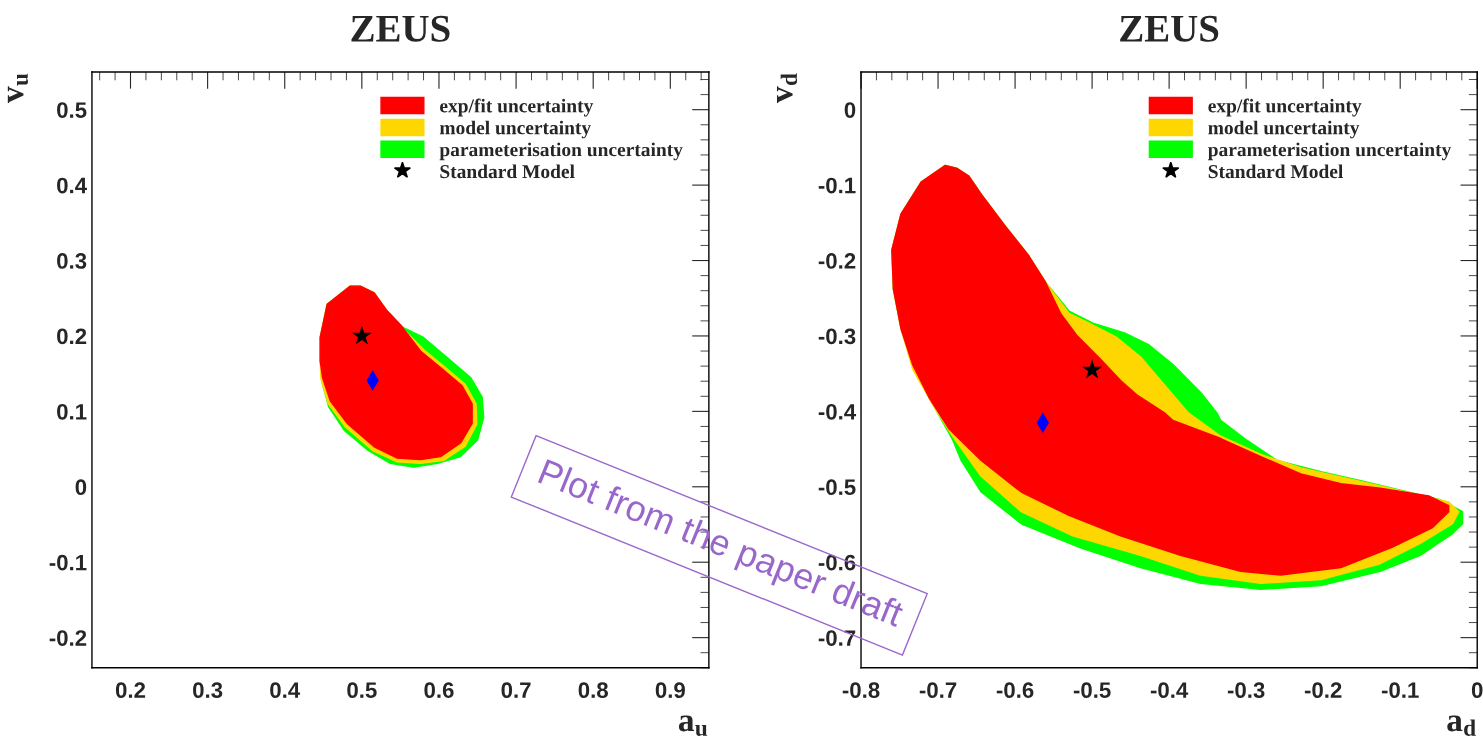 This screenshot has height=742, width=1483. I want to click on y-axis-title: v$_{u}$, so click(17, 88).